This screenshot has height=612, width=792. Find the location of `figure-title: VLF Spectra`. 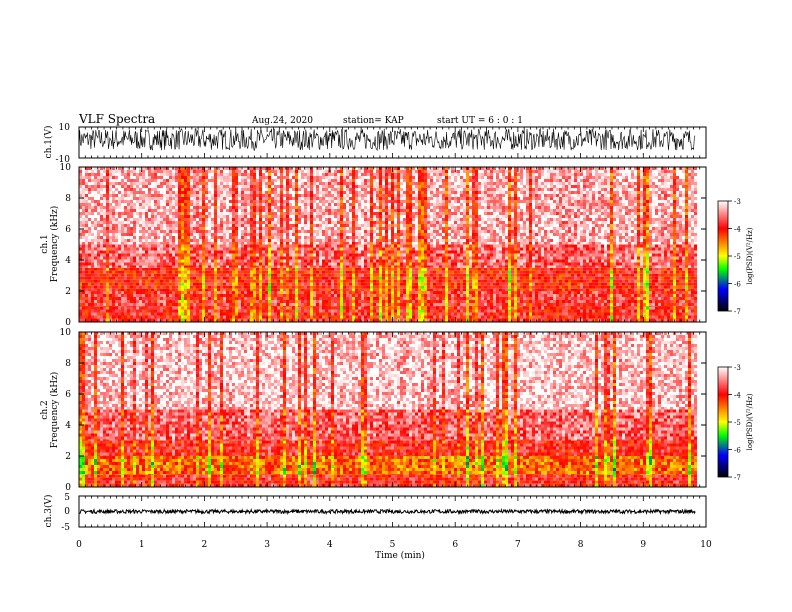

figure-title: VLF Spectra is located at coordinates (116, 119).